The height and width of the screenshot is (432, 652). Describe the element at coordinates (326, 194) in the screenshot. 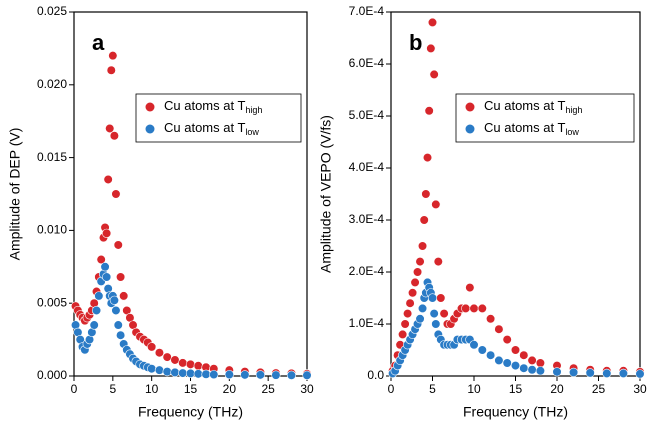

I see `y-axis-label: Amplitude of VEPO (V/fs)` at that location.